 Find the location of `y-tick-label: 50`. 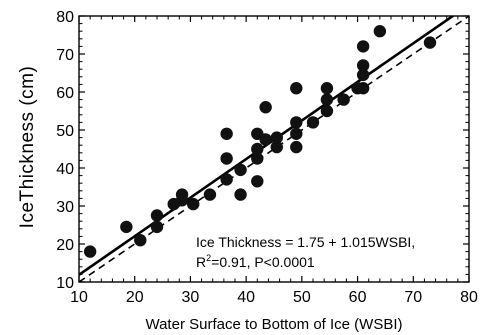

y-tick-label: 50 is located at coordinates (65, 131).